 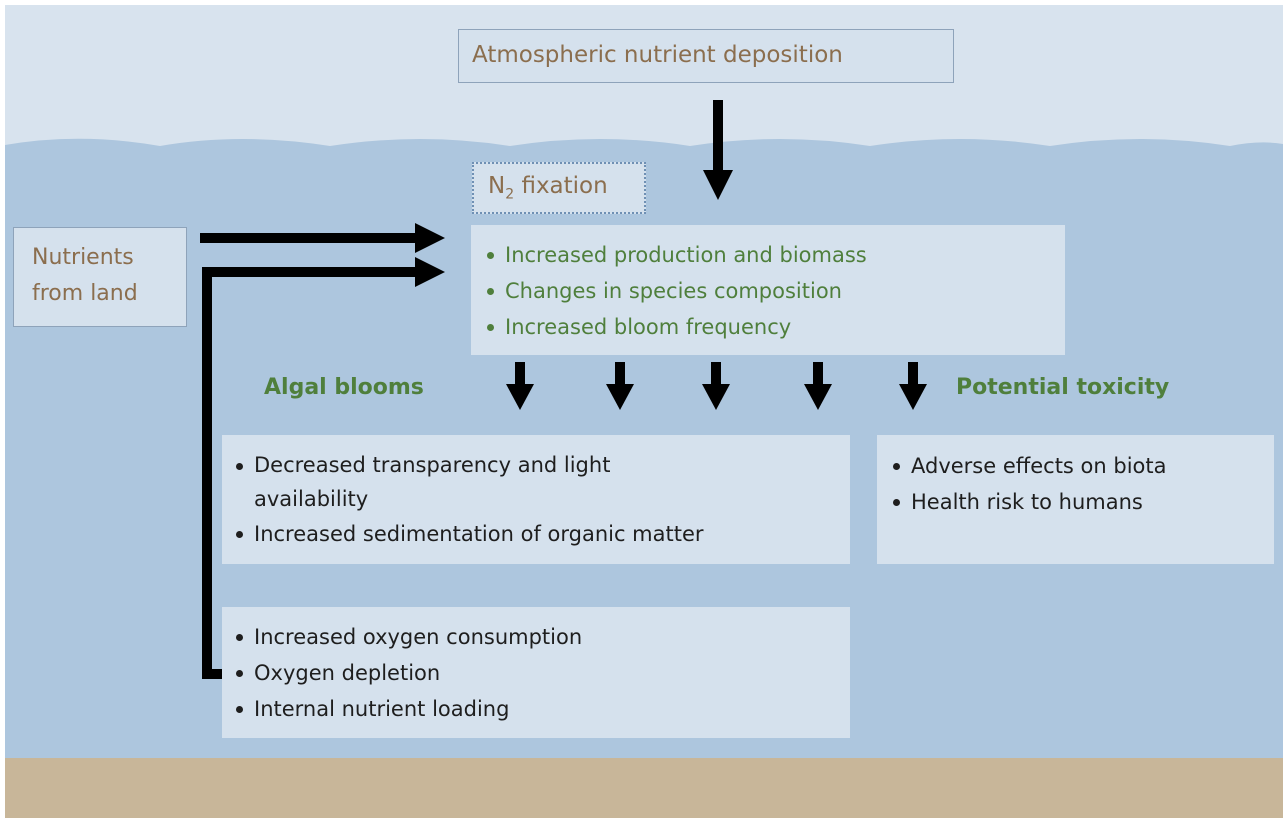 I want to click on label: N, so click(x=497, y=186).